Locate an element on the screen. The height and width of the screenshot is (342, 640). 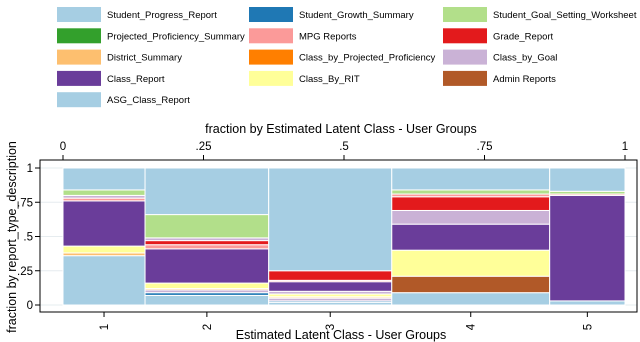
x-category-label: 3 is located at coordinates (331, 327).